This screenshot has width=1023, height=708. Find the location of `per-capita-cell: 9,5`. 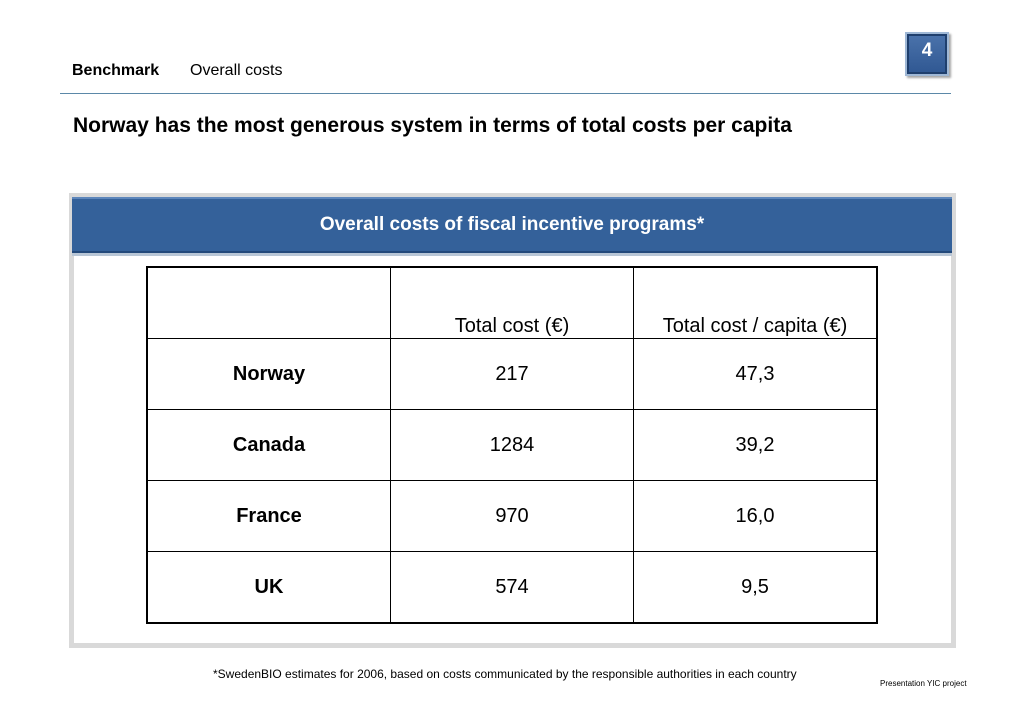

per-capita-cell: 9,5 is located at coordinates (755, 587).